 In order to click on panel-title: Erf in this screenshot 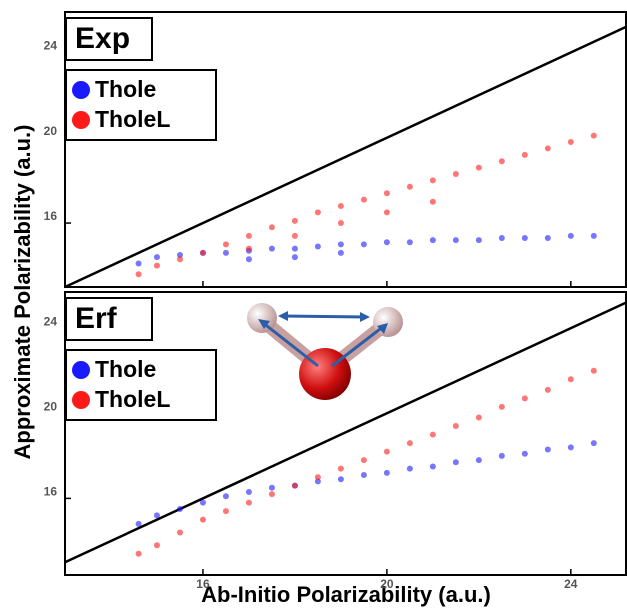, I will do `click(96, 318)`.